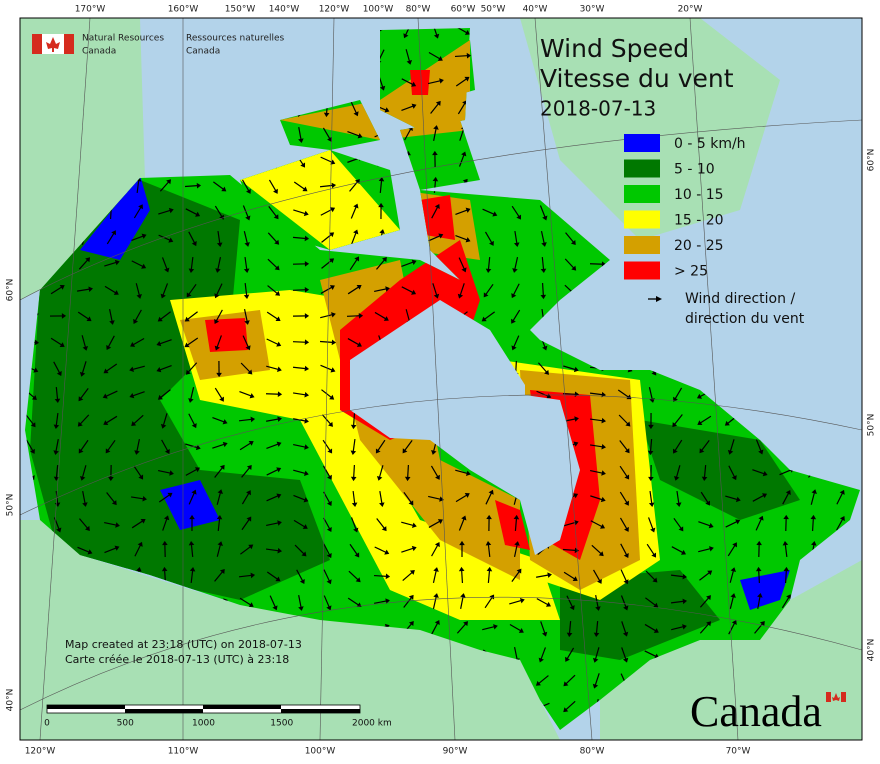  Describe the element at coordinates (493, 10) in the screenshot. I see `longitude-label: 50°W` at that location.